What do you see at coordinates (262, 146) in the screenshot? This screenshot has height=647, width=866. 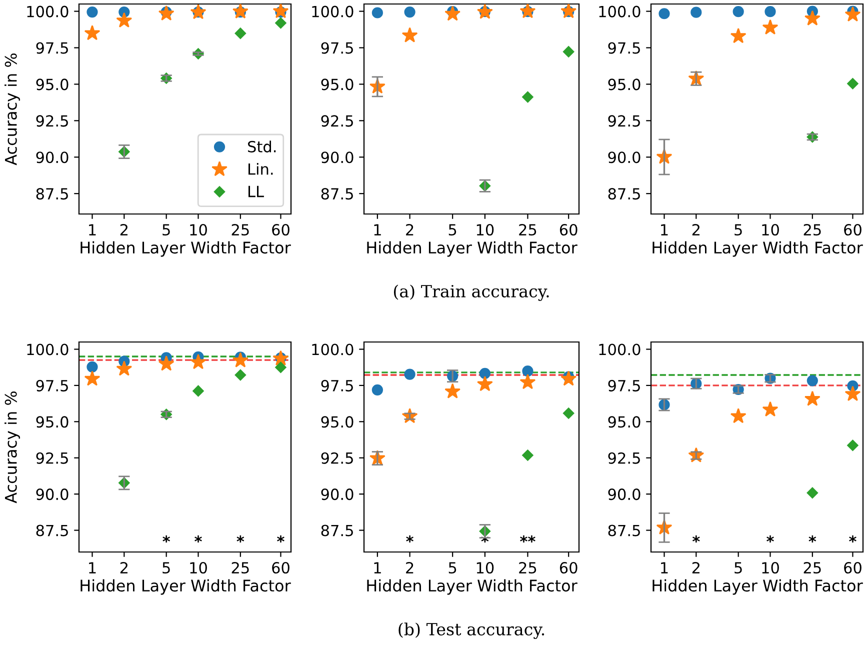 I see `legend-label: Std.` at bounding box center [262, 146].